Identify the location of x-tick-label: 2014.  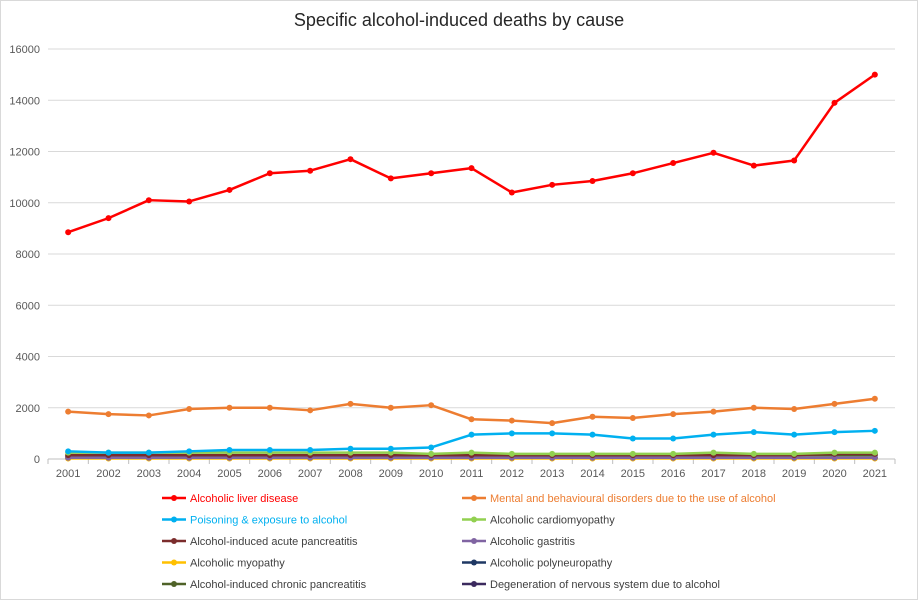
(592, 474).